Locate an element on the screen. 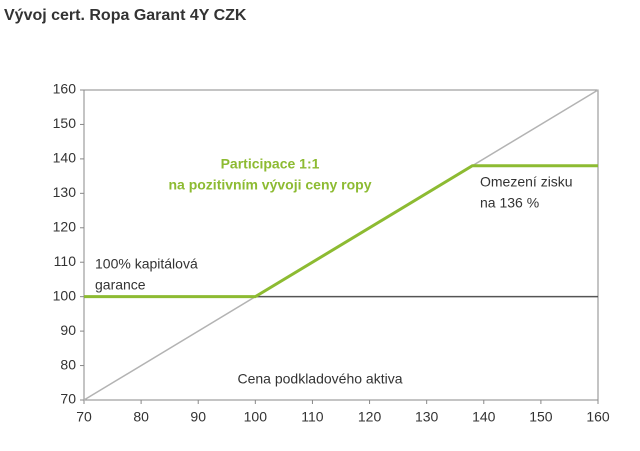  x-tick-label: 130 is located at coordinates (427, 417).